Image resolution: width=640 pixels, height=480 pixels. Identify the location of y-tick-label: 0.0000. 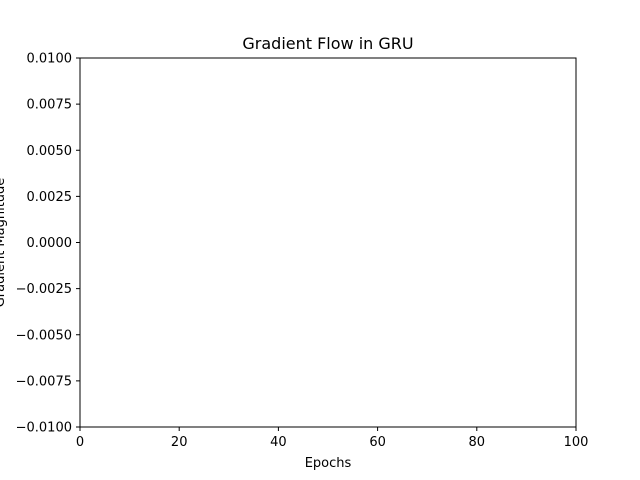
(50, 243).